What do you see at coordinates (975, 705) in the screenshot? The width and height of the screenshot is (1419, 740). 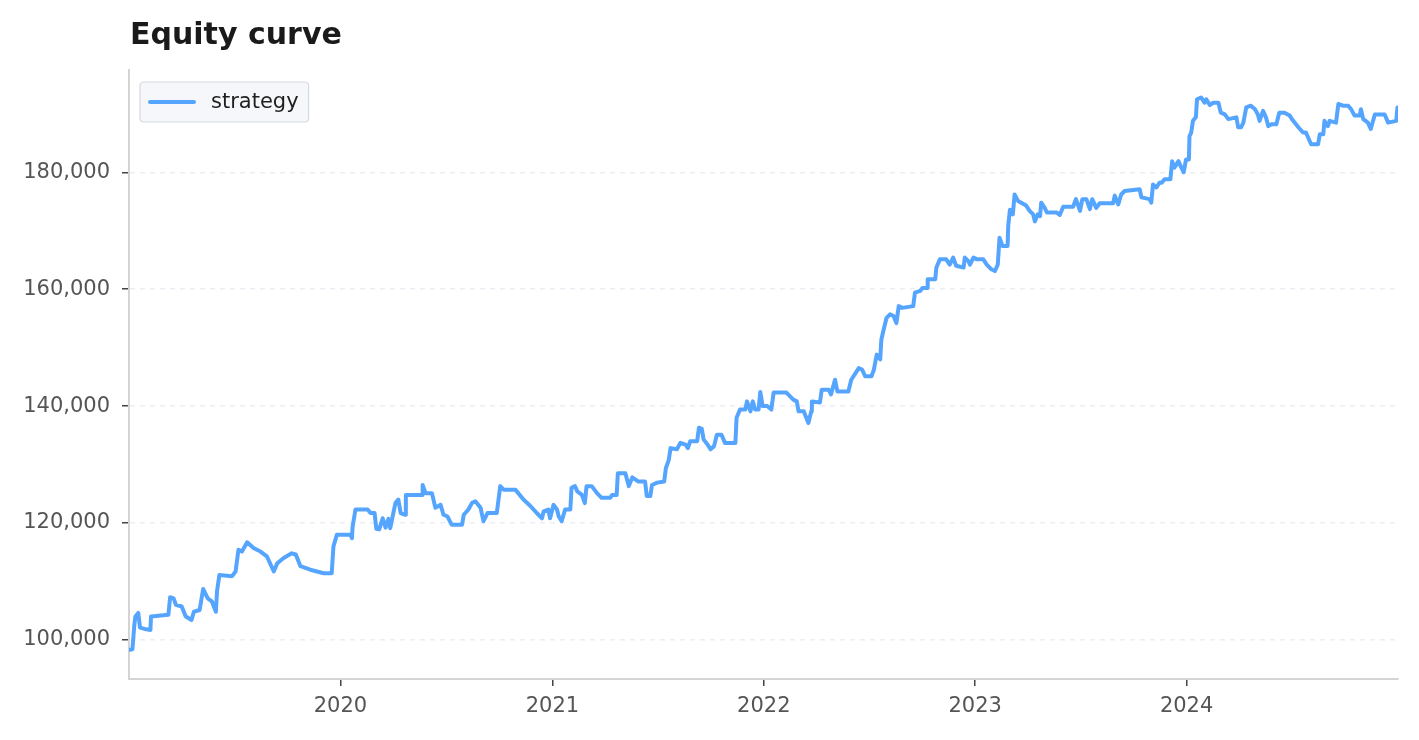 I see `x-tick-label: 2023` at bounding box center [975, 705].